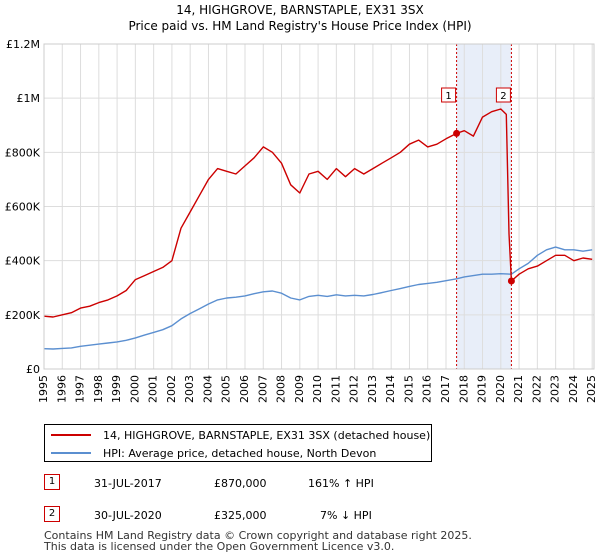 The image size is (600, 560). Describe the element at coordinates (482, 389) in the screenshot. I see `x-tick-label: 2019` at that location.